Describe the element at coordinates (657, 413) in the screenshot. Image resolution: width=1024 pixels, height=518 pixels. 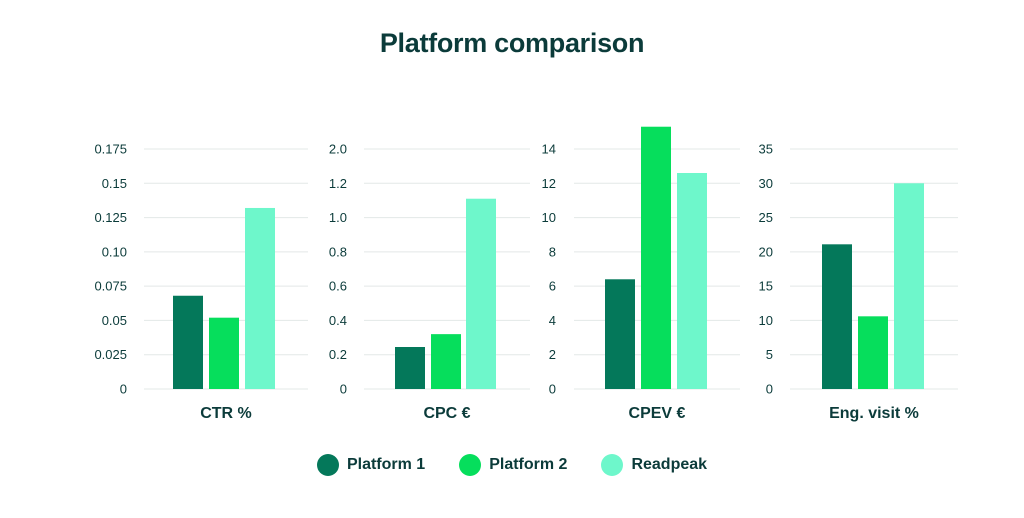
I see `x-axis-label: CPEV €` at that location.